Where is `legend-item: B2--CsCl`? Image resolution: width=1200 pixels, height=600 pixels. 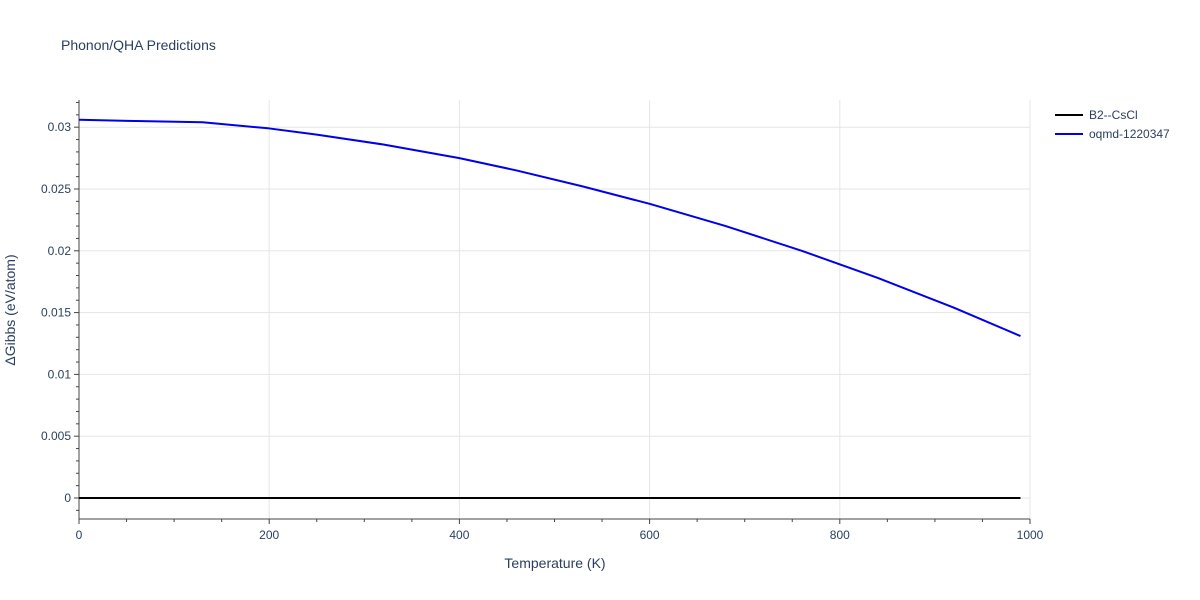
legend-item: B2--CsCl is located at coordinates (1096, 115).